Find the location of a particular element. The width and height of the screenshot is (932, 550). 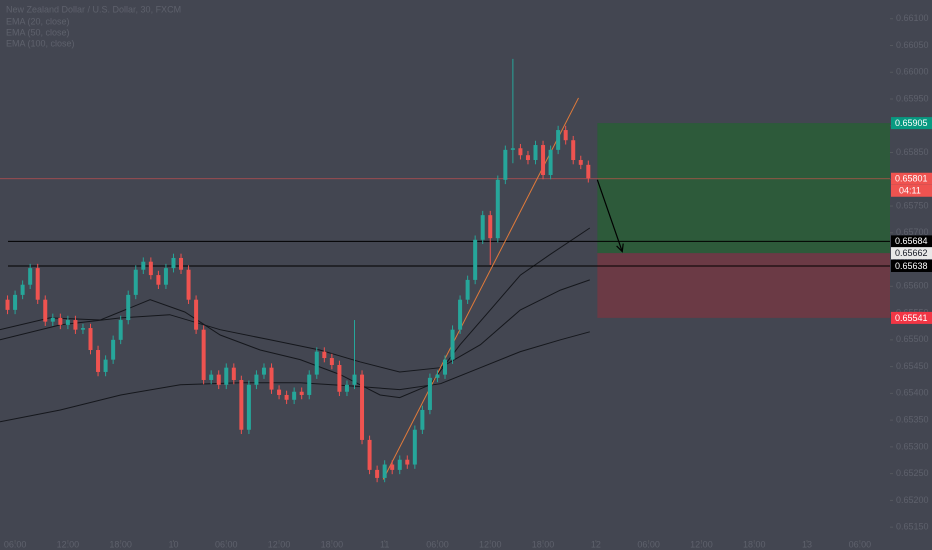

level-price-label: 0.65638 is located at coordinates (911, 266).